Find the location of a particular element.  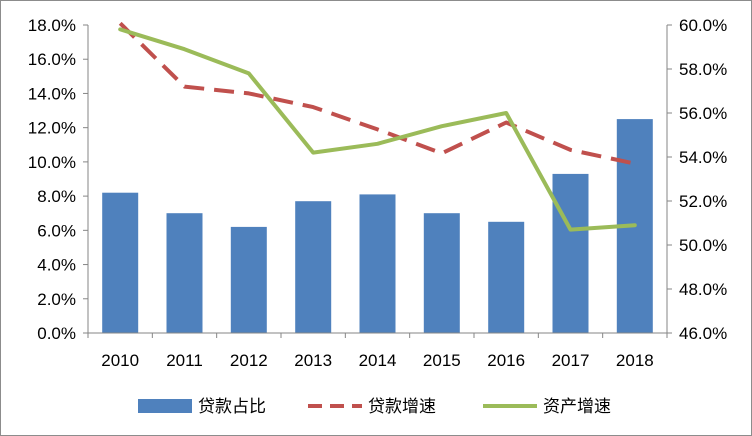

left-tick-label: 18.0% is located at coordinates (52, 25).